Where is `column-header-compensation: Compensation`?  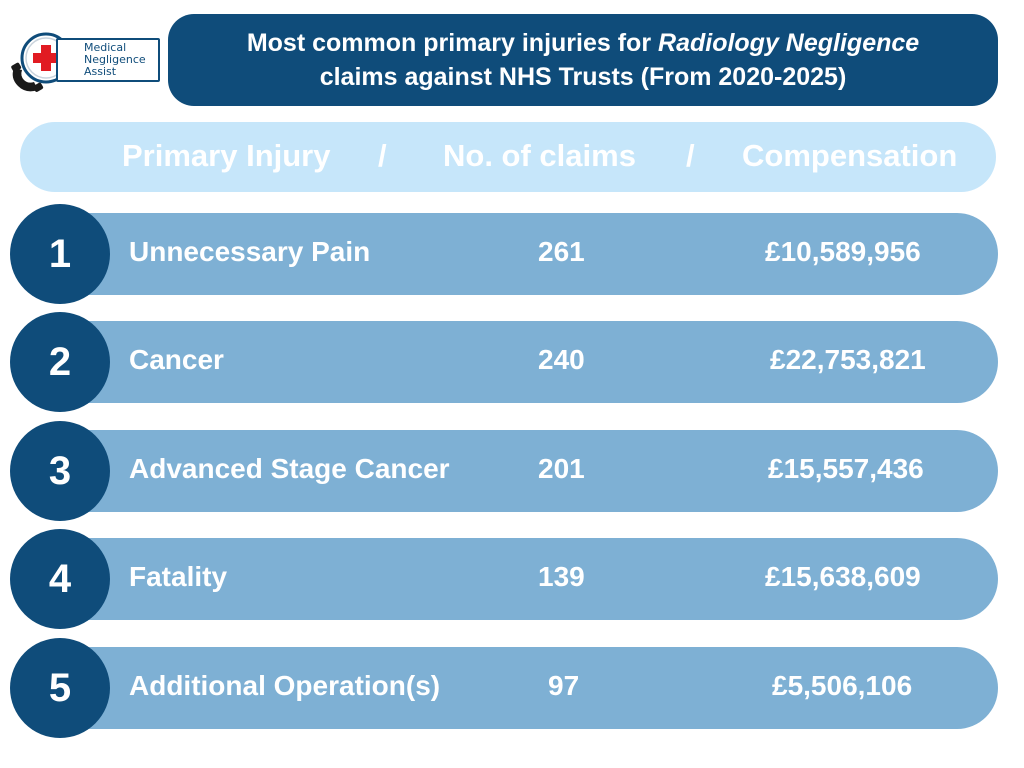
column-header-compensation: Compensation is located at coordinates (850, 155).